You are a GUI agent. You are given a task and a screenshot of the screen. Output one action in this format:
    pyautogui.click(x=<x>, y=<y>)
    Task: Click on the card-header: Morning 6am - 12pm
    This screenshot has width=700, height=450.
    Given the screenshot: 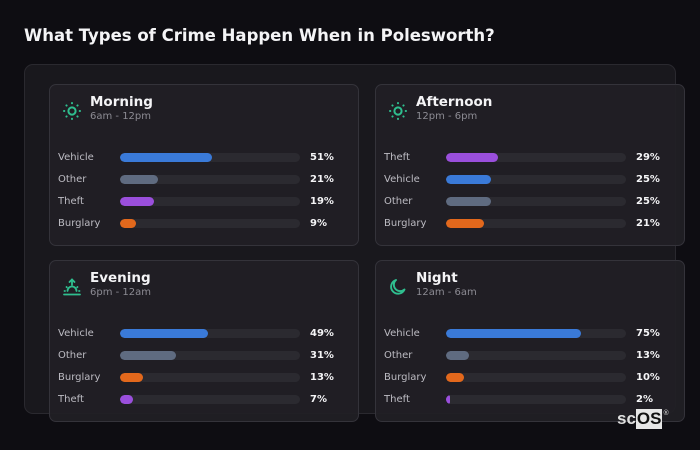 What is the action you would take?
    pyautogui.click(x=107, y=108)
    